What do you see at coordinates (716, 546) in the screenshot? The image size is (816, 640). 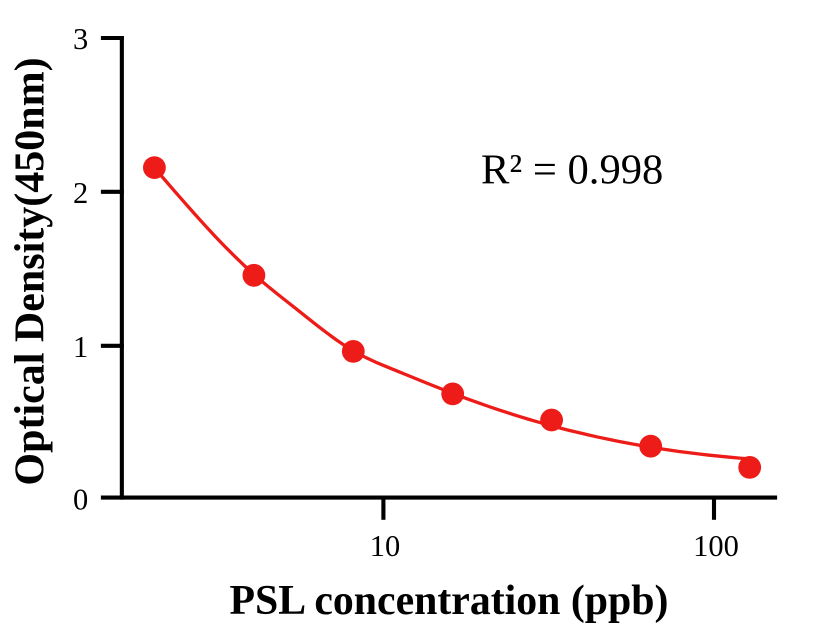 I see `svg-text: 100` at bounding box center [716, 546].